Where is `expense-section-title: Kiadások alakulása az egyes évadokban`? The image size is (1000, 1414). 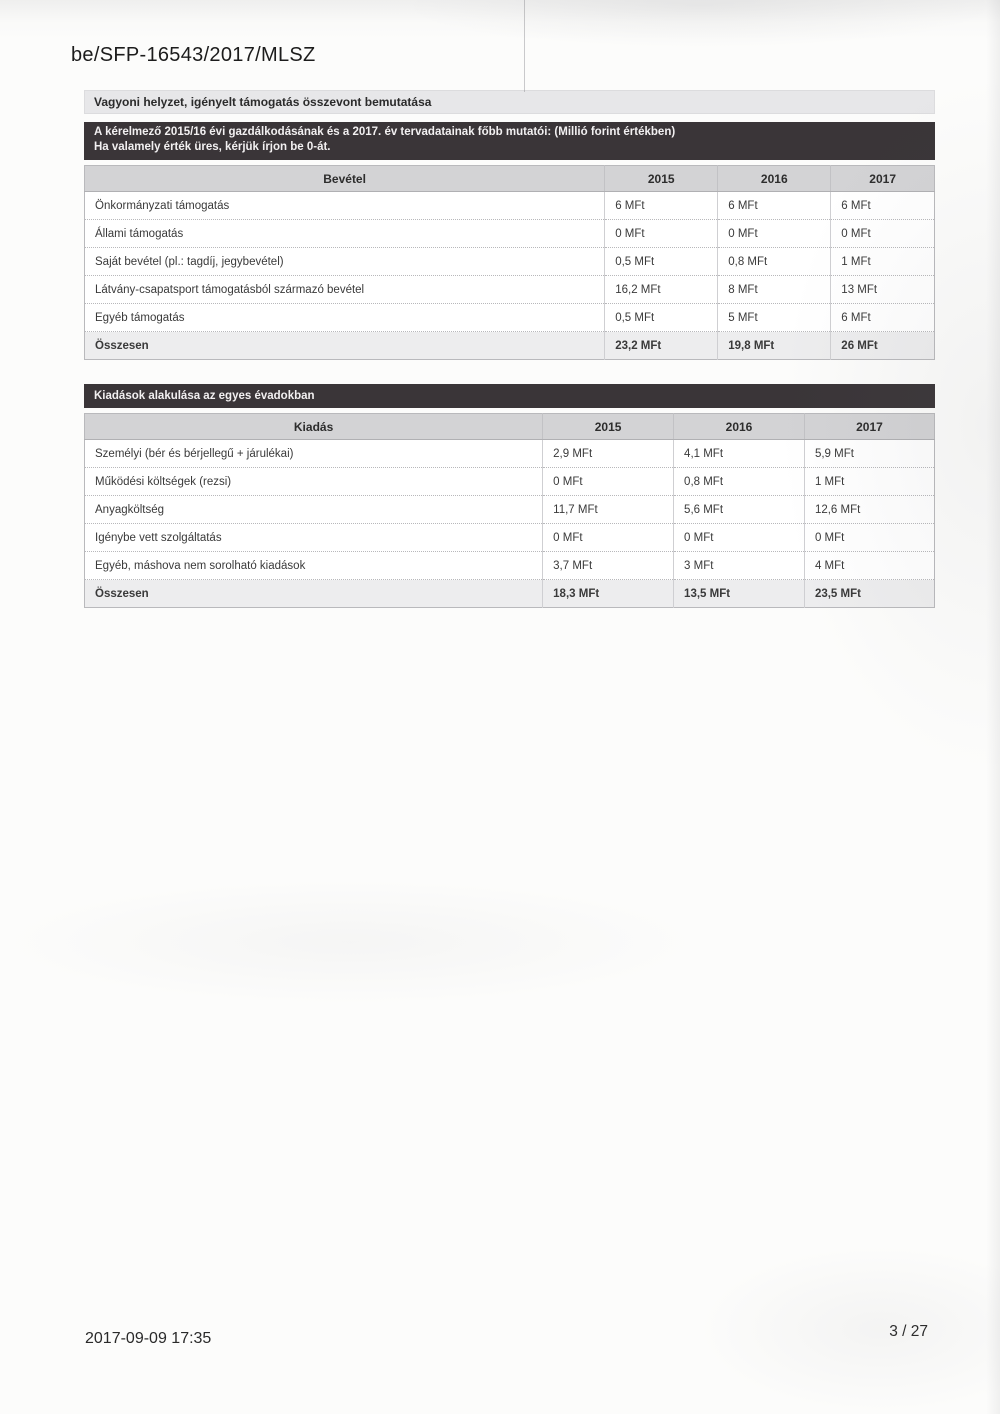 expense-section-title: Kiadások alakulása az egyes évadokban is located at coordinates (509, 396).